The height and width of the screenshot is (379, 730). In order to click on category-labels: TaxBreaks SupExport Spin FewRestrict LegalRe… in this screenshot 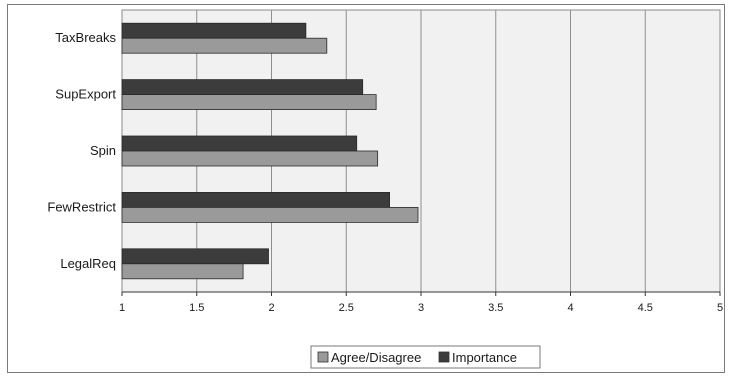, I will do `click(81, 150)`.